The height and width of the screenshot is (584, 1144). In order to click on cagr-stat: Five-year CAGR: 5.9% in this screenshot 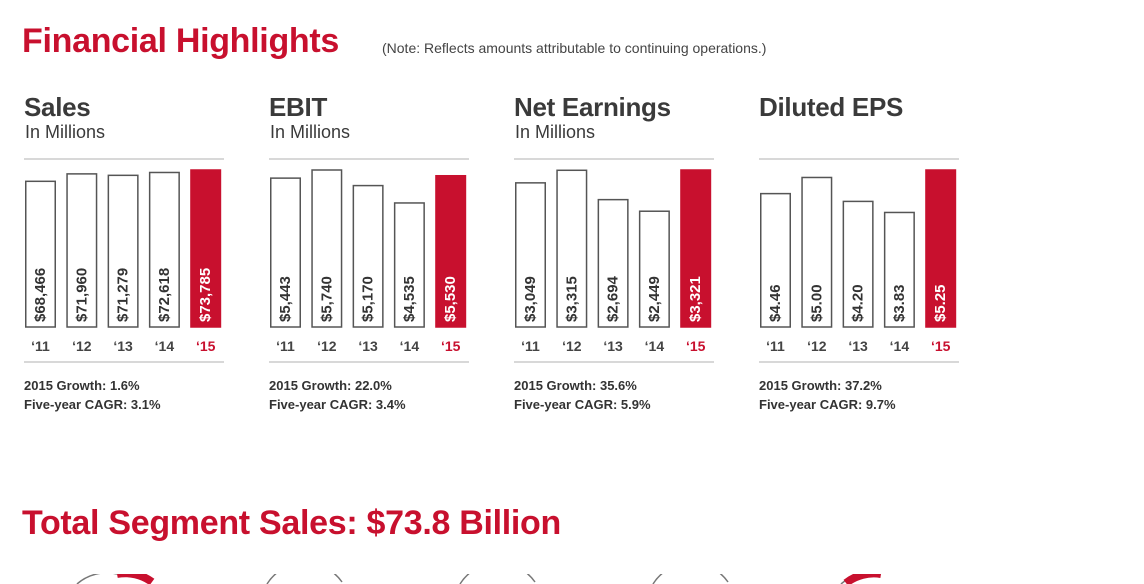, I will do `click(582, 404)`.